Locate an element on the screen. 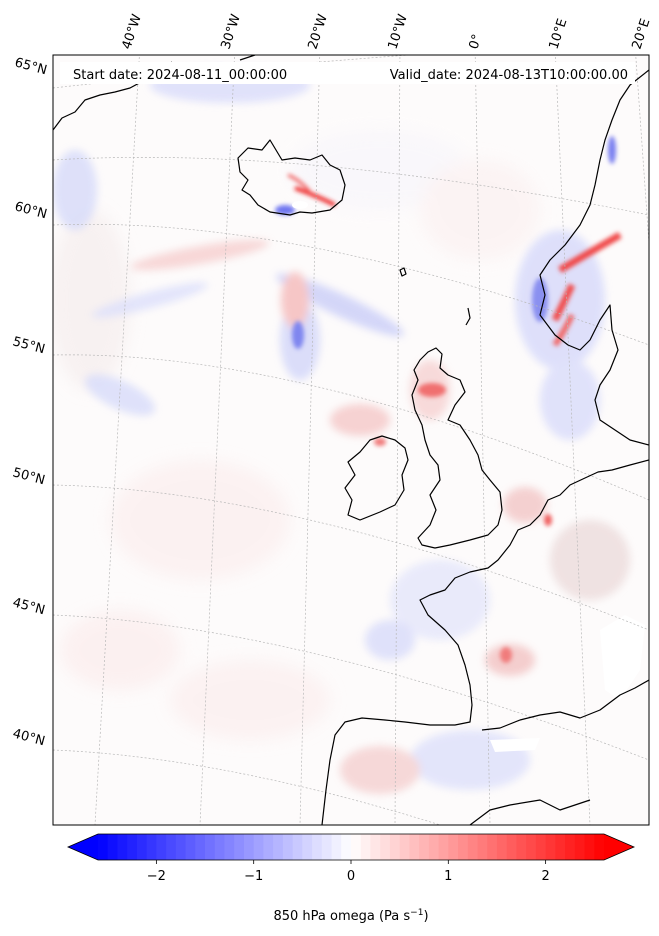 Image resolution: width=659 pixels, height=936 pixels. lon-label-0: 0° is located at coordinates (476, 42).